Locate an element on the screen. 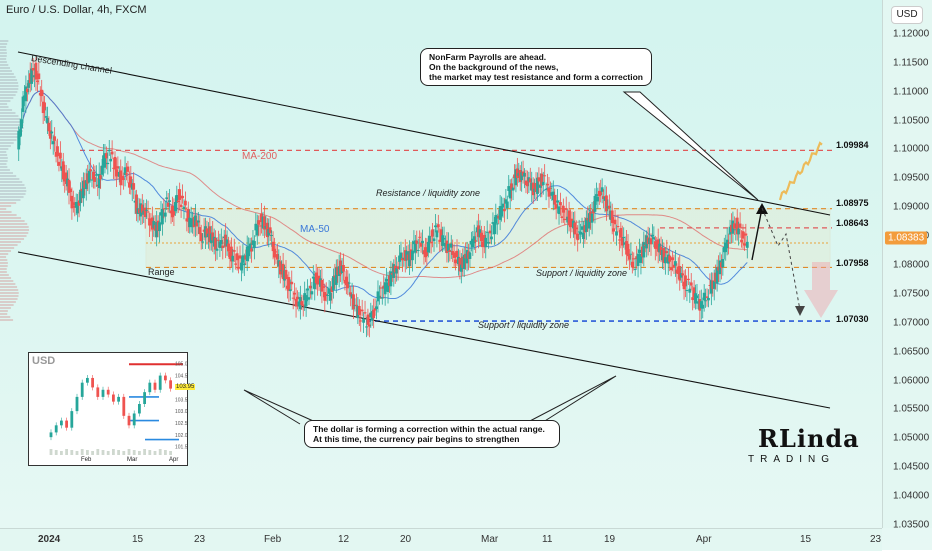 The image size is (932, 551). time-tick: 23 is located at coordinates (200, 539).